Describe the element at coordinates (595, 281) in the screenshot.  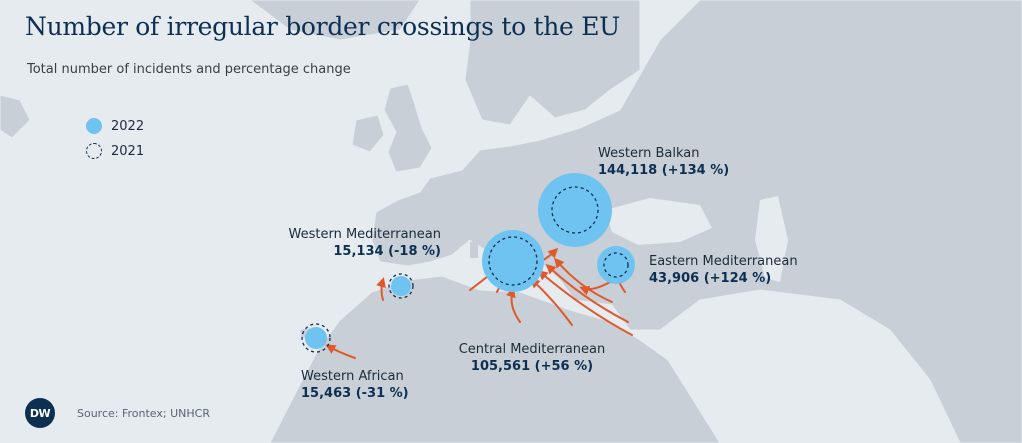
I see `land-crete` at that location.